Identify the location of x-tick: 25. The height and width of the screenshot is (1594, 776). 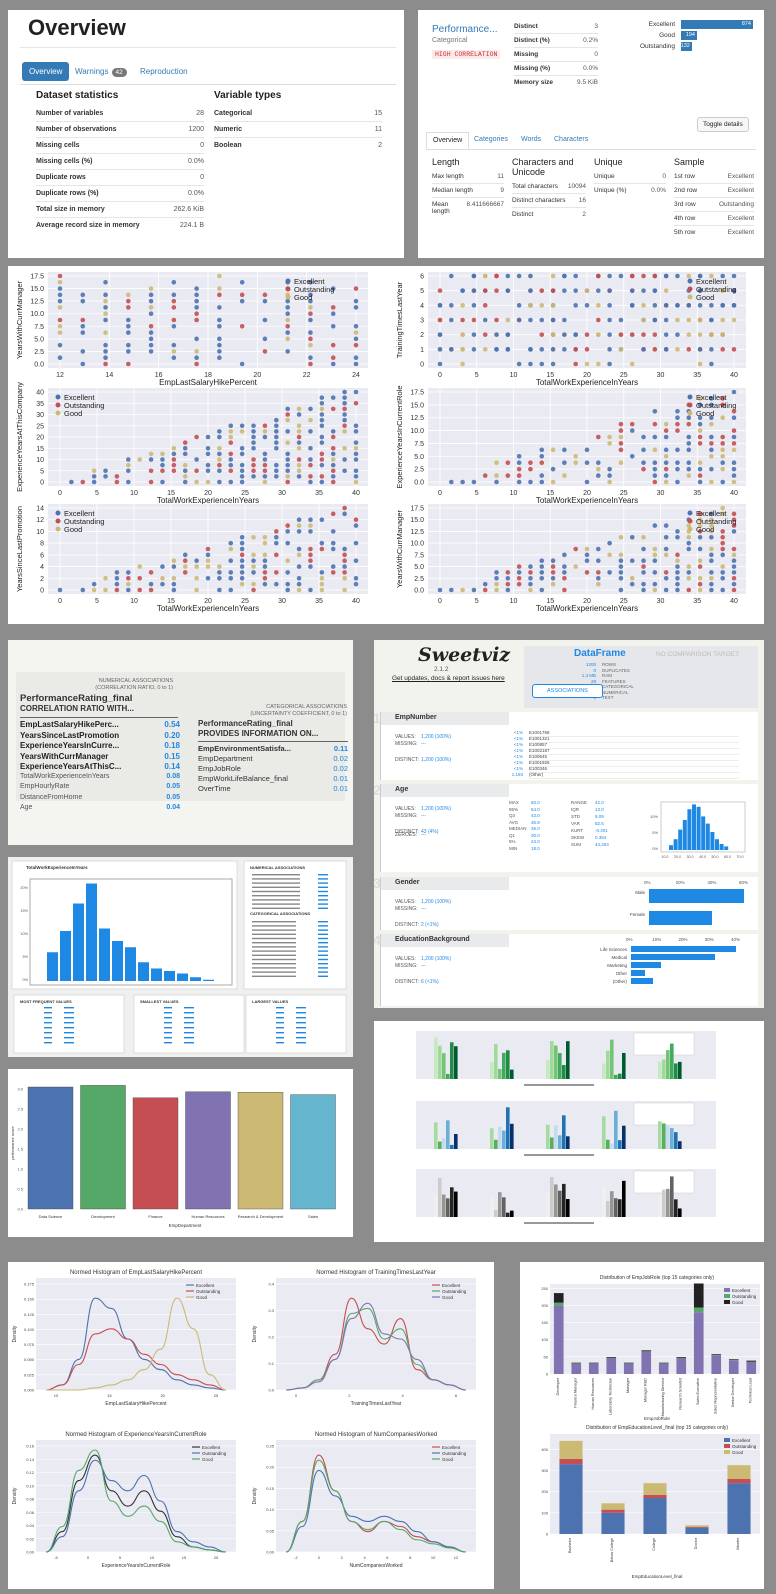
(624, 601).